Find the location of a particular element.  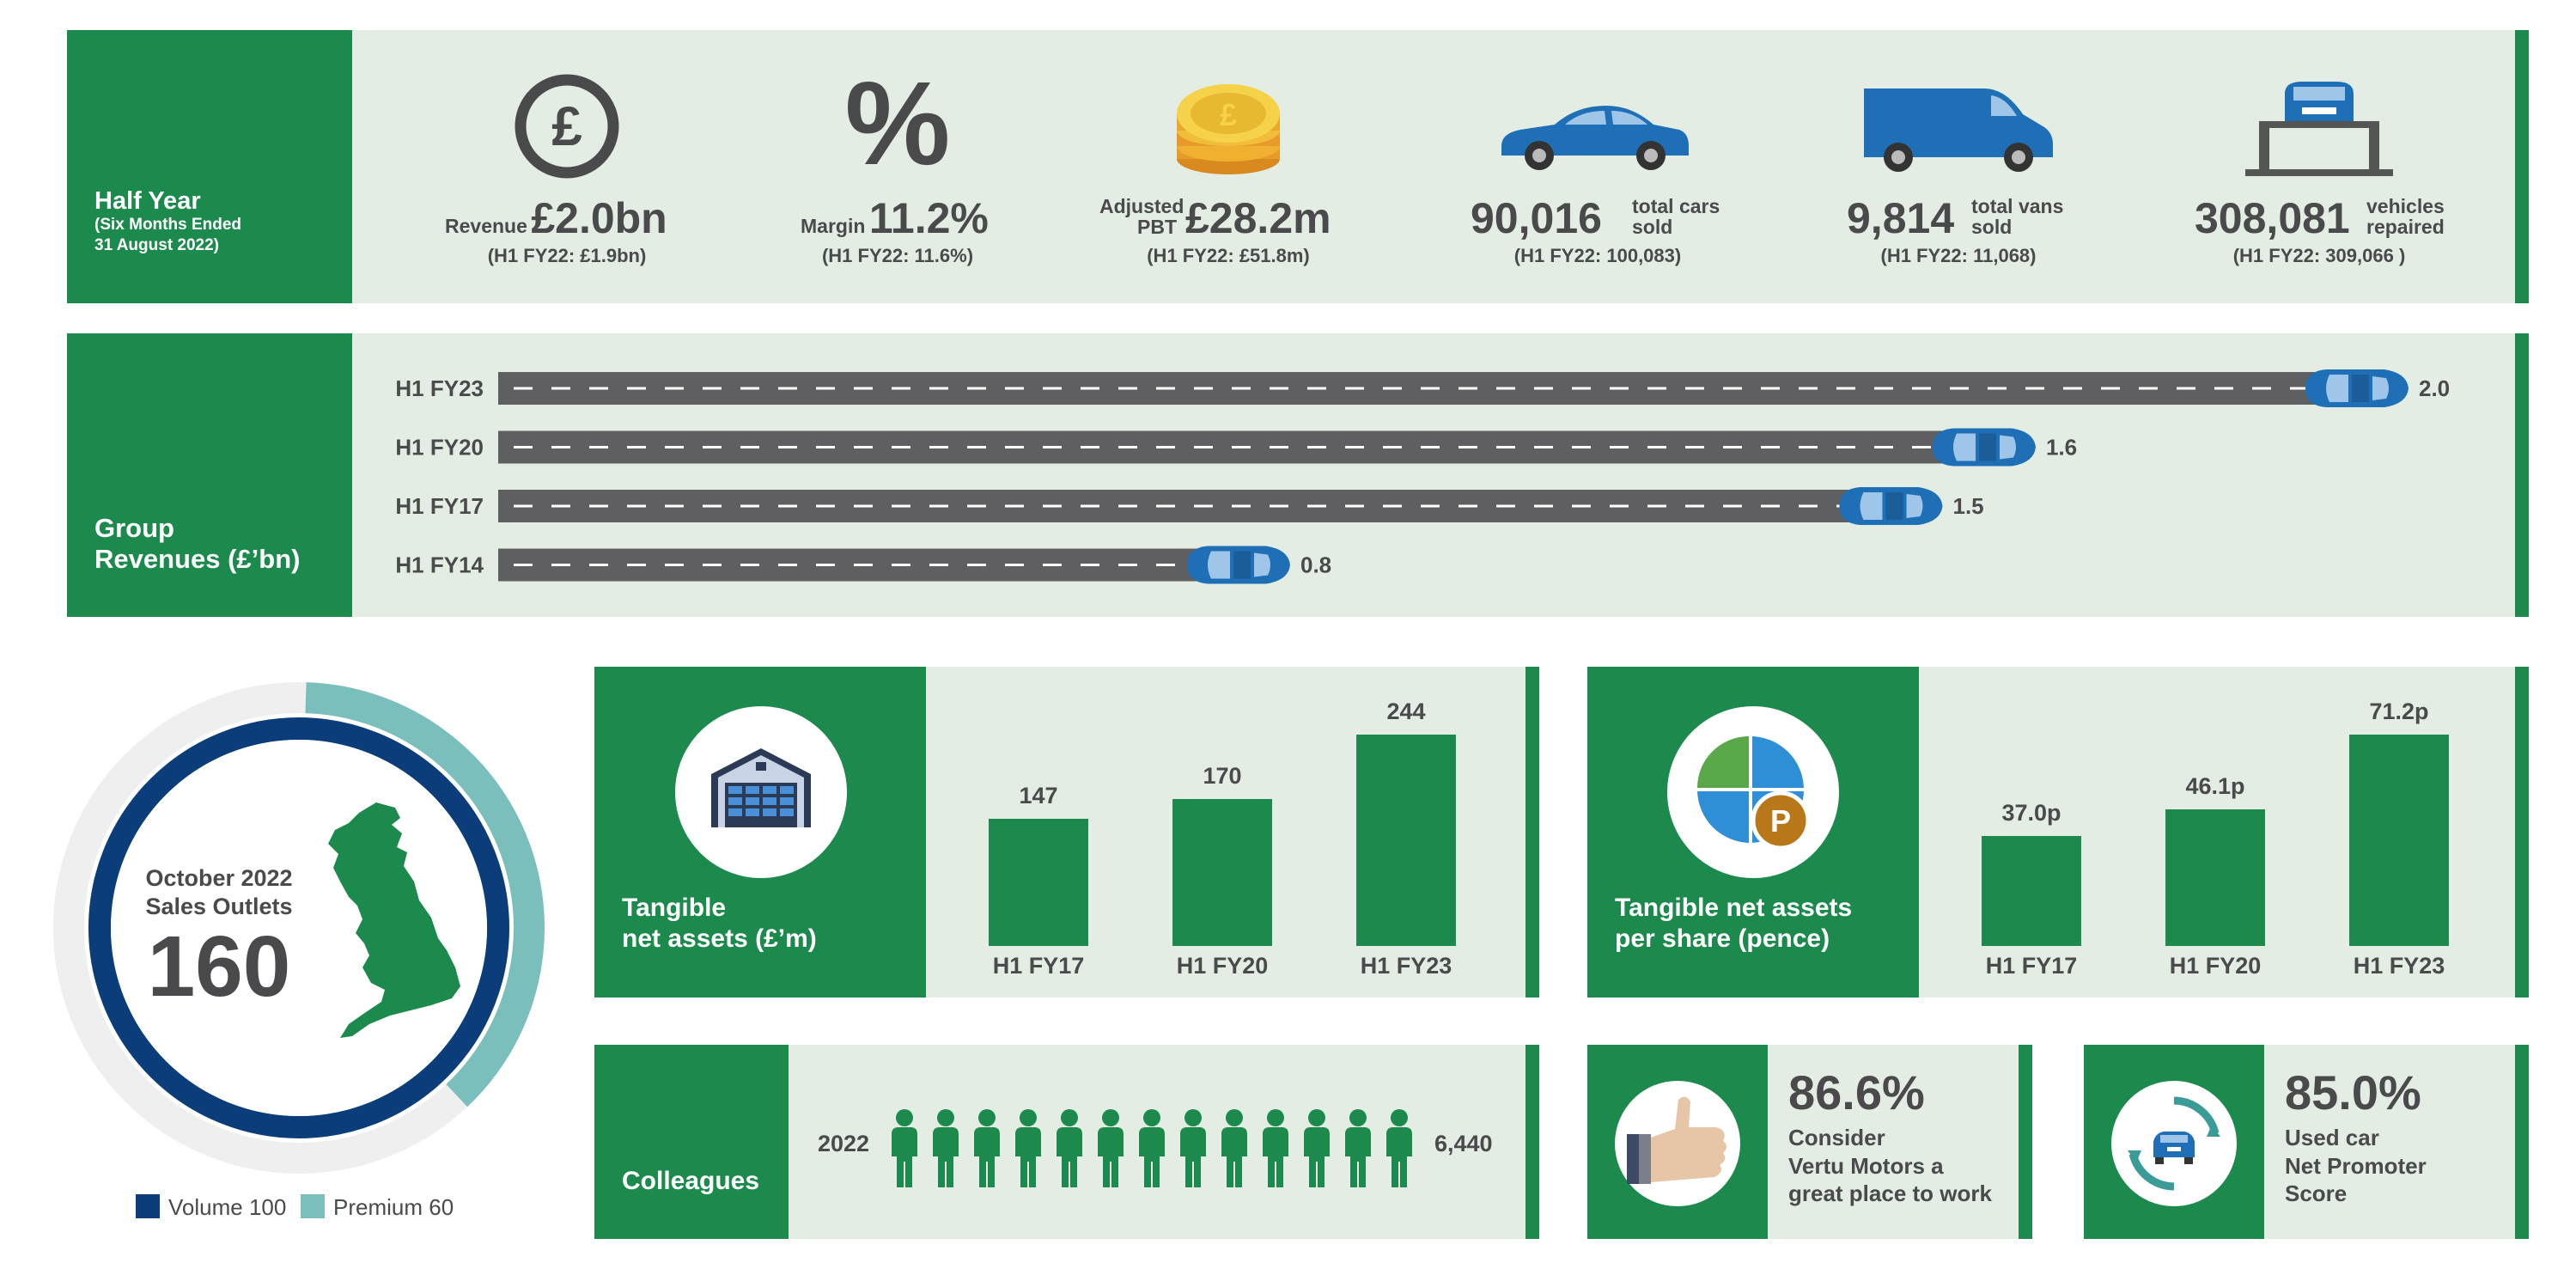

tangible-assets-bar-chart: 147 H1 FY17 170 H1 FY20 244 H1 FY23 is located at coordinates (1226, 832).